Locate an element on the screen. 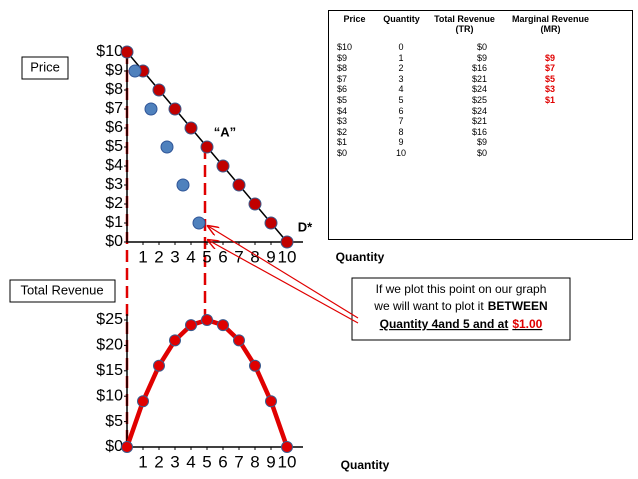  y-tick-label: $3 is located at coordinates (114, 184).